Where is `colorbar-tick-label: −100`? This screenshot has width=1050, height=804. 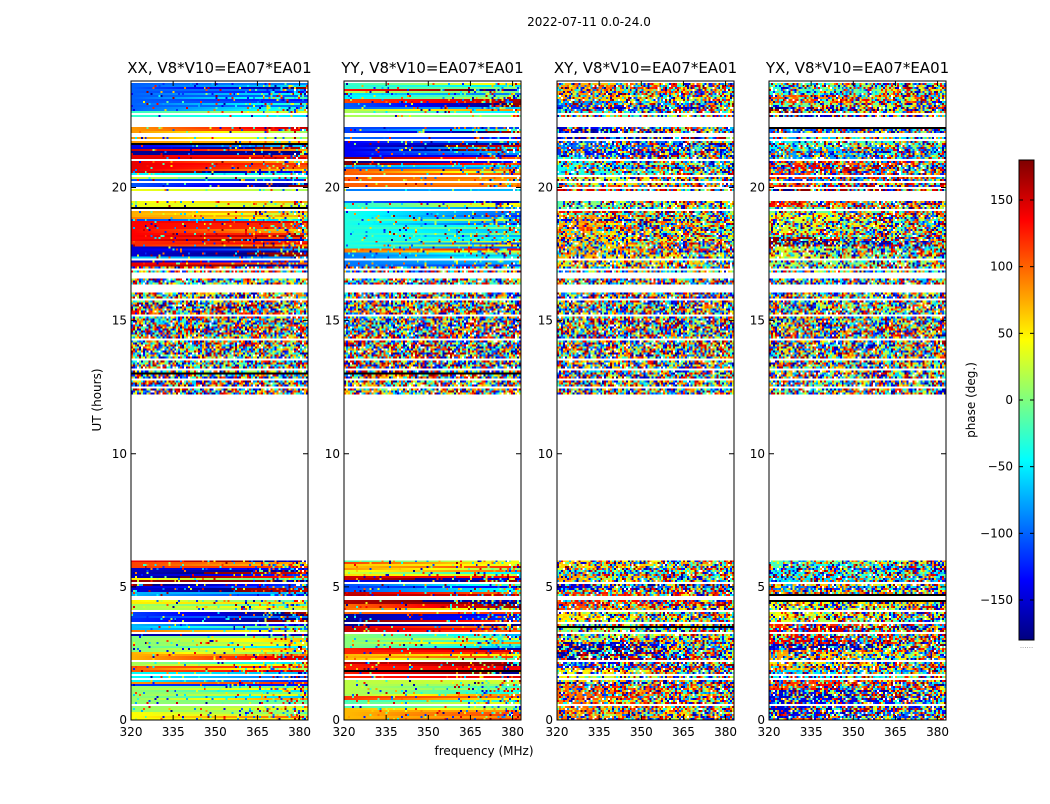 colorbar-tick-label: −100 is located at coordinates (996, 533).